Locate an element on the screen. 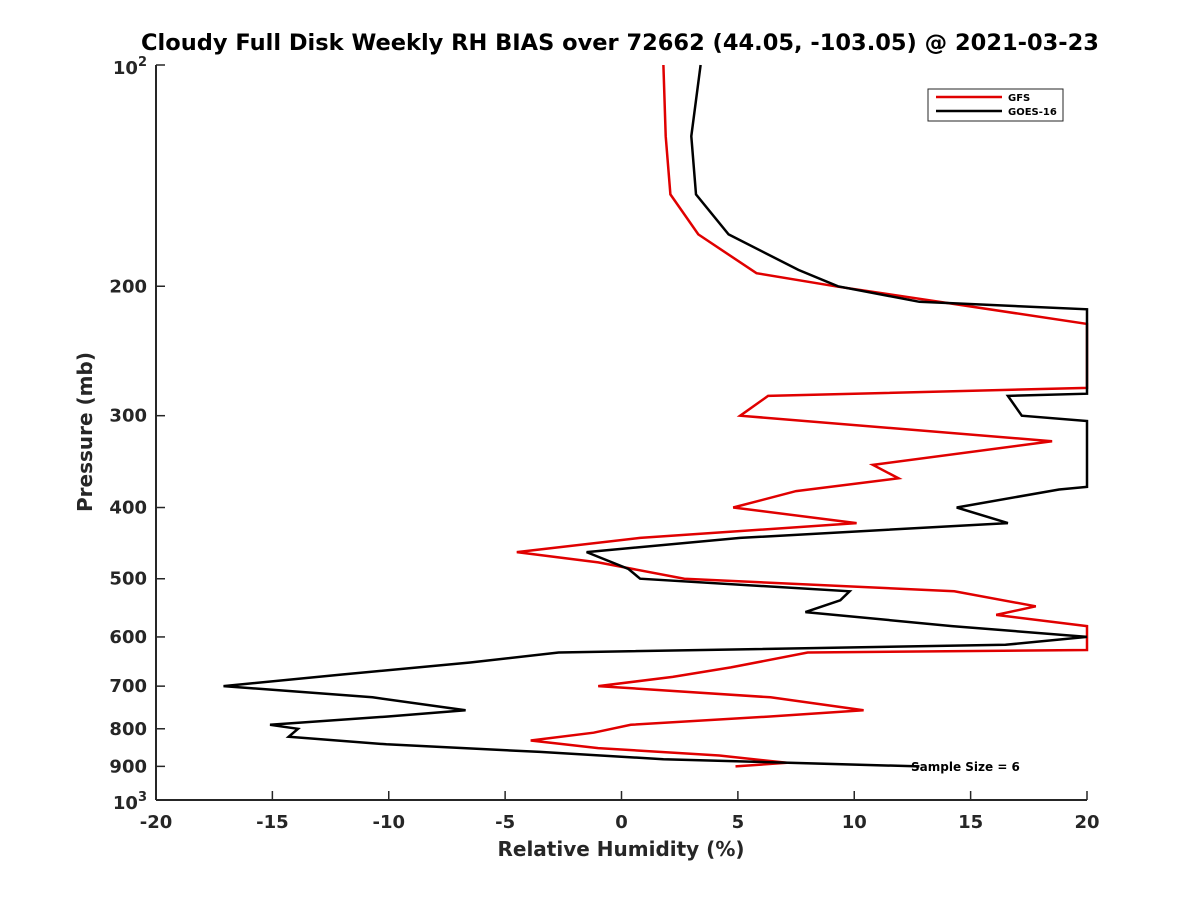  legend: GFS GOES-16 is located at coordinates (995, 105).